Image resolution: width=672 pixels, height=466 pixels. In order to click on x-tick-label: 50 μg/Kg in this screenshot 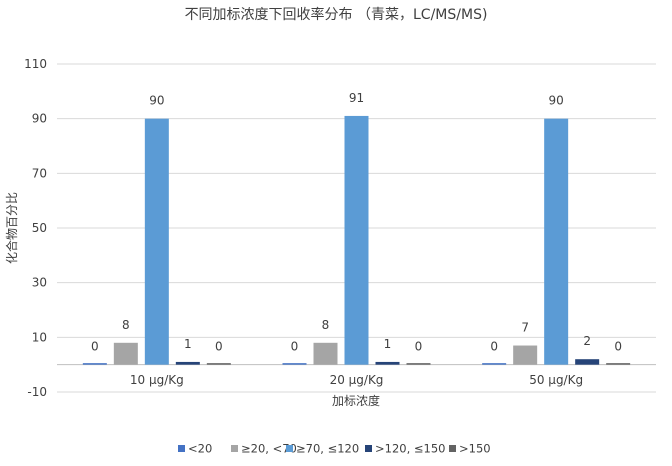, I will do `click(556, 380)`.